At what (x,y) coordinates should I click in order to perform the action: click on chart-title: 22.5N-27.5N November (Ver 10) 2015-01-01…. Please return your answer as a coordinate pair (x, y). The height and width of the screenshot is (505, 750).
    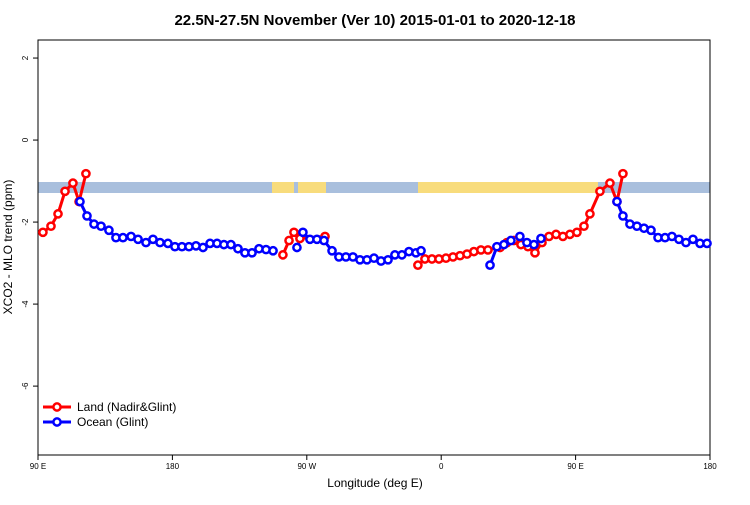
    Looking at the image, I should click on (374, 20).